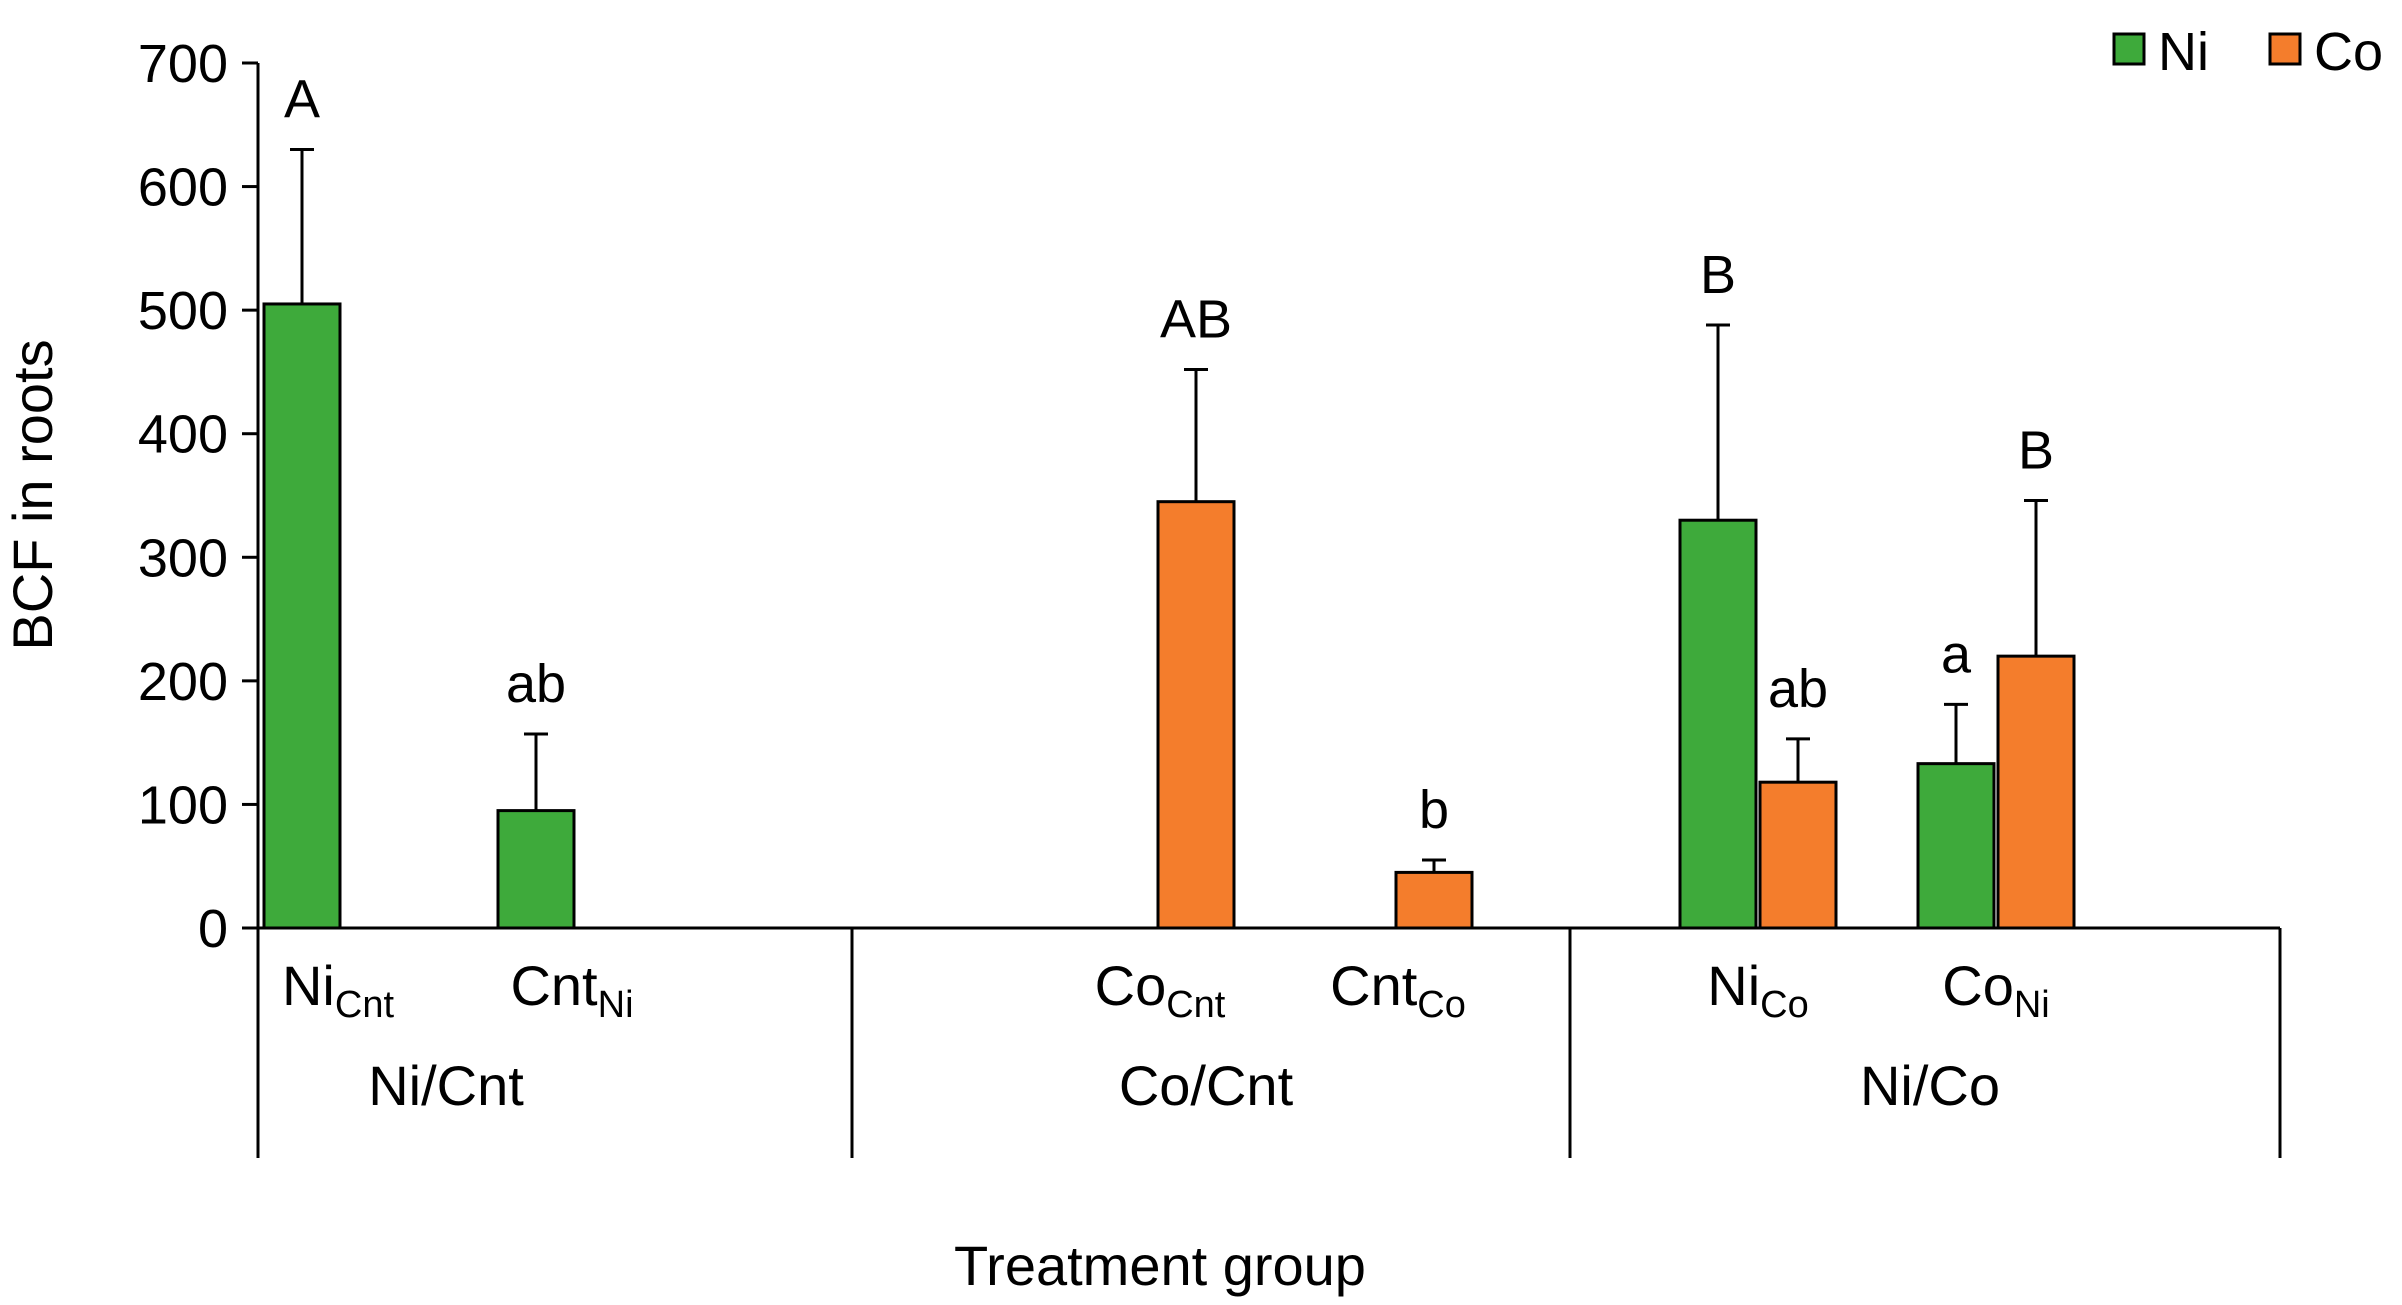 This screenshot has height=1305, width=2402. I want to click on x-category-label: NiCo, so click(1757, 990).